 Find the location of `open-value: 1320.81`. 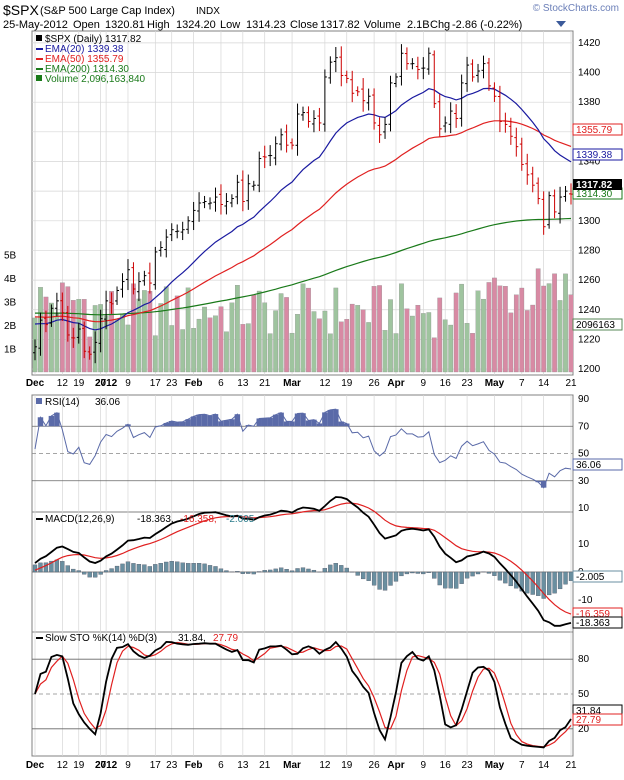

open-value: 1320.81 is located at coordinates (125, 25).